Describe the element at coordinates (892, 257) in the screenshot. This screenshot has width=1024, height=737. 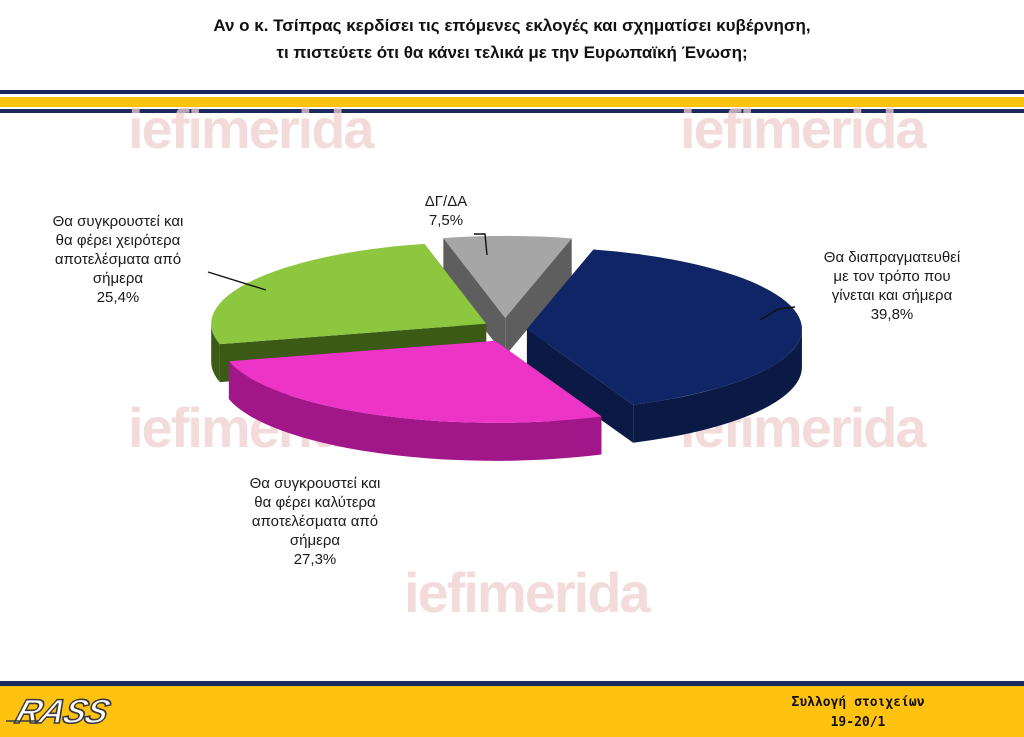
I see `slice-label-line: Θα διαπραγματευθεί` at that location.